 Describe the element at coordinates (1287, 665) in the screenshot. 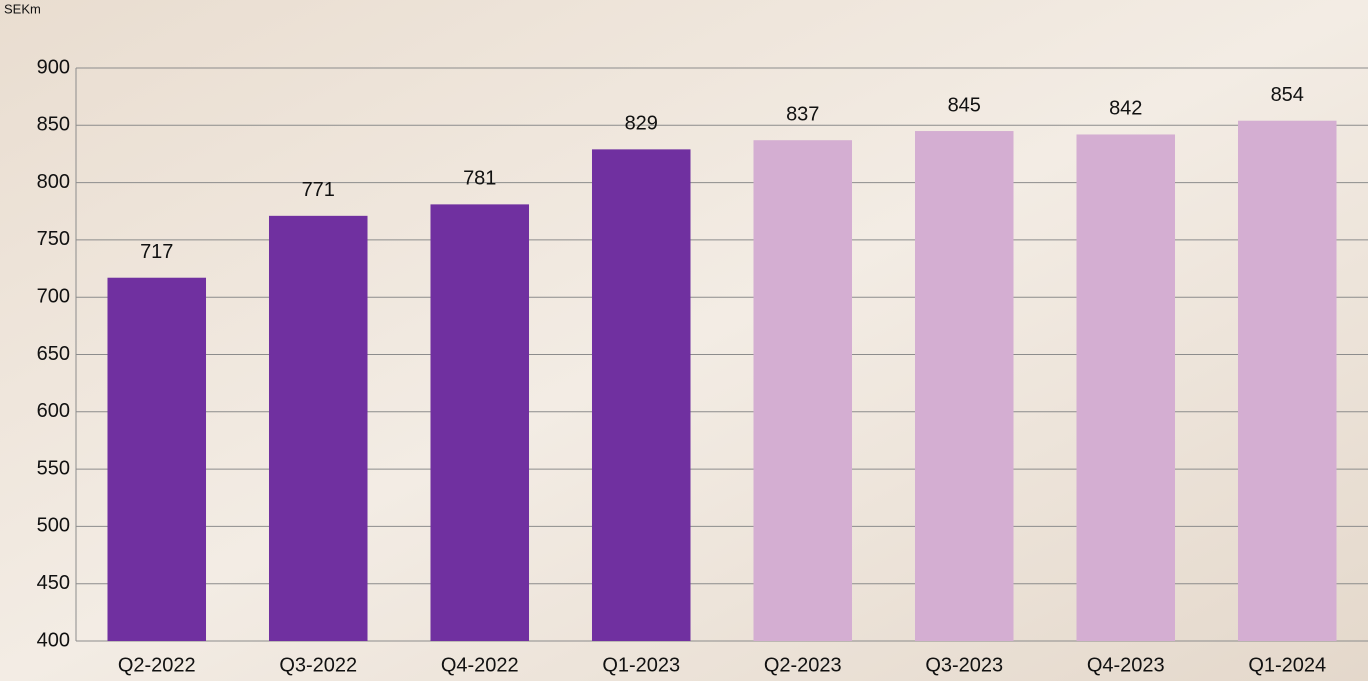

I see `x-tick-label: Q1-2024` at that location.